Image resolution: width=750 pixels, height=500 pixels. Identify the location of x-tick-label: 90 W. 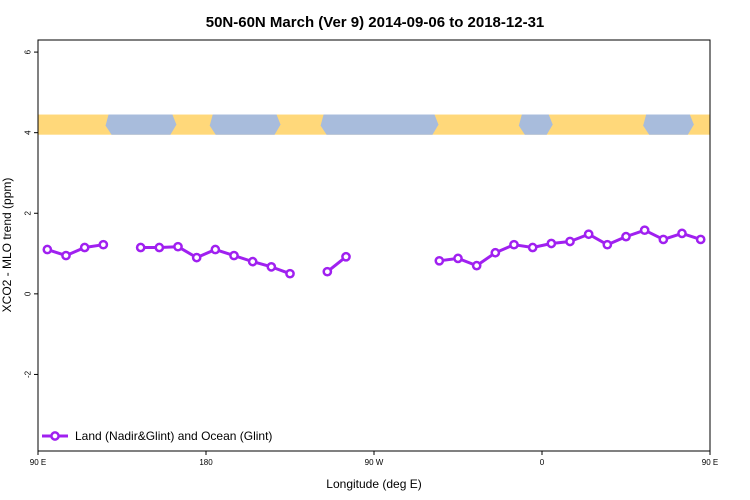
(374, 462).